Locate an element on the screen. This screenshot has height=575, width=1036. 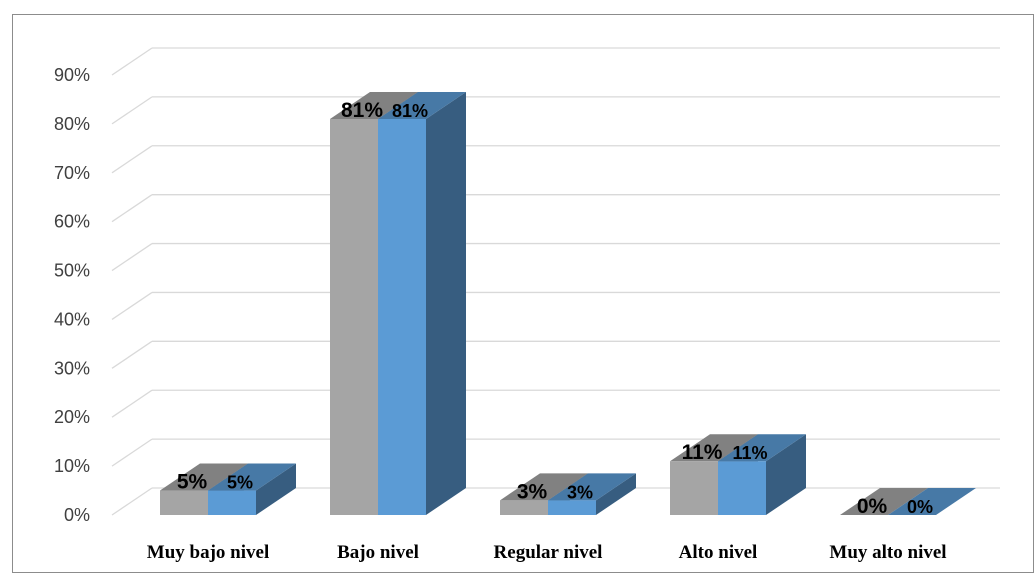
y-tick-label: 40% is located at coordinates (72, 319).